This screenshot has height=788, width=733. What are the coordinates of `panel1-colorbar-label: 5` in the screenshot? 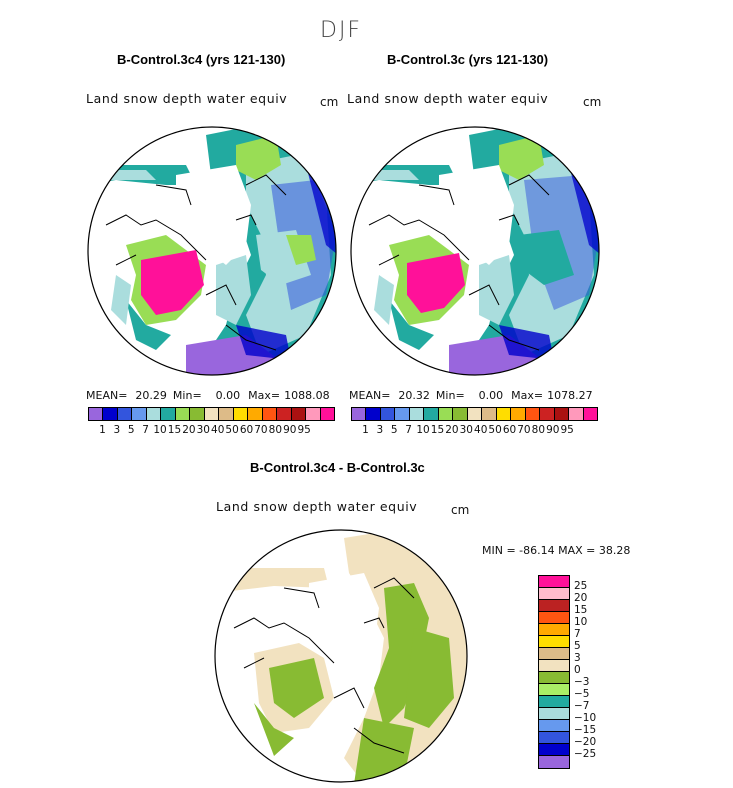 It's located at (131, 430).